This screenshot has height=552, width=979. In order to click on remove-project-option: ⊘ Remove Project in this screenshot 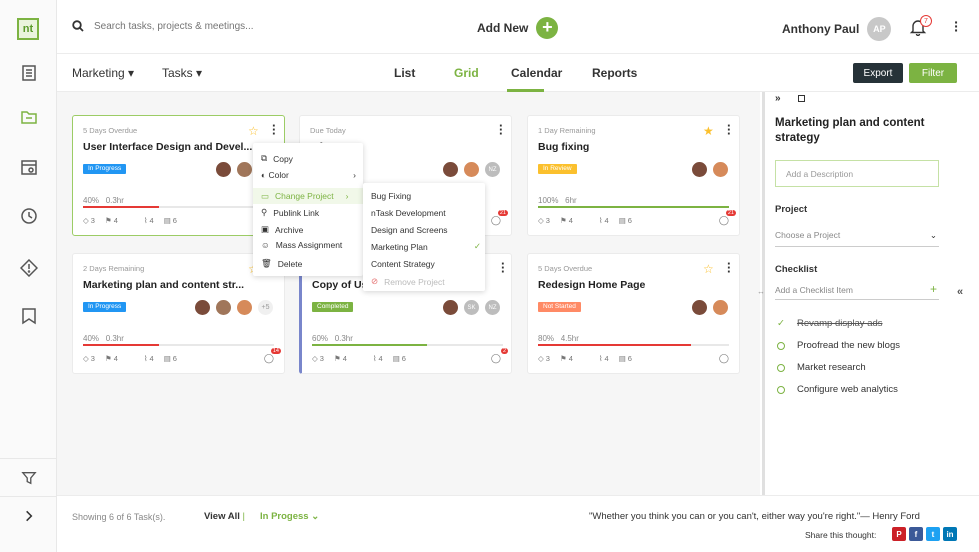, I will do `click(408, 281)`.